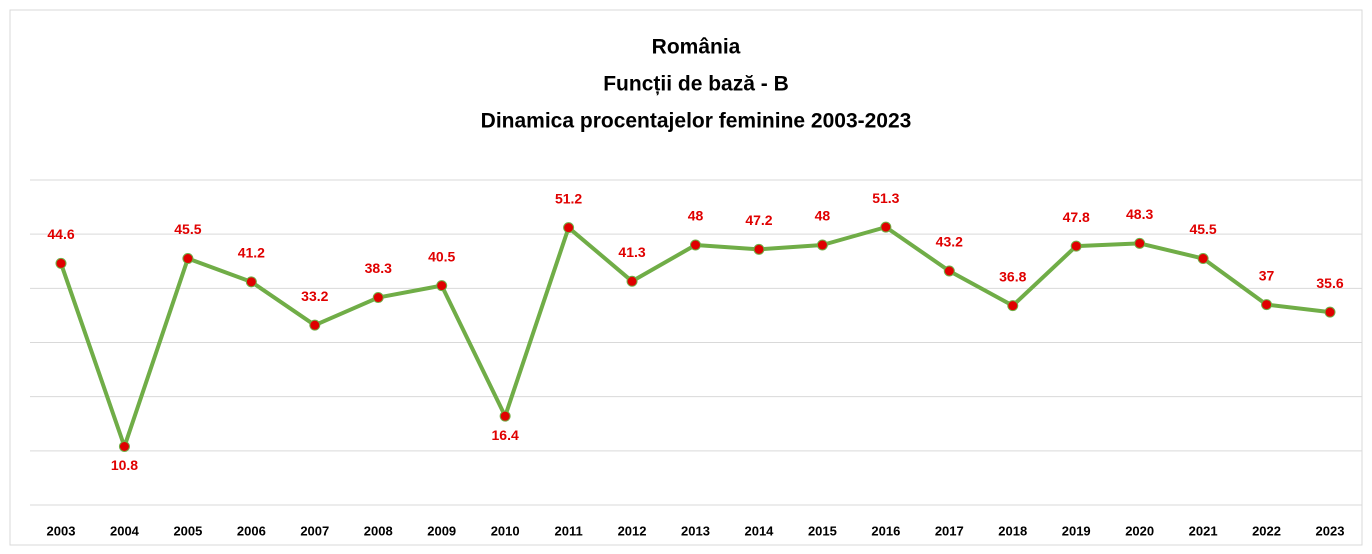 The image size is (1372, 554). What do you see at coordinates (378, 268) in the screenshot?
I see `data-label: 38.3` at bounding box center [378, 268].